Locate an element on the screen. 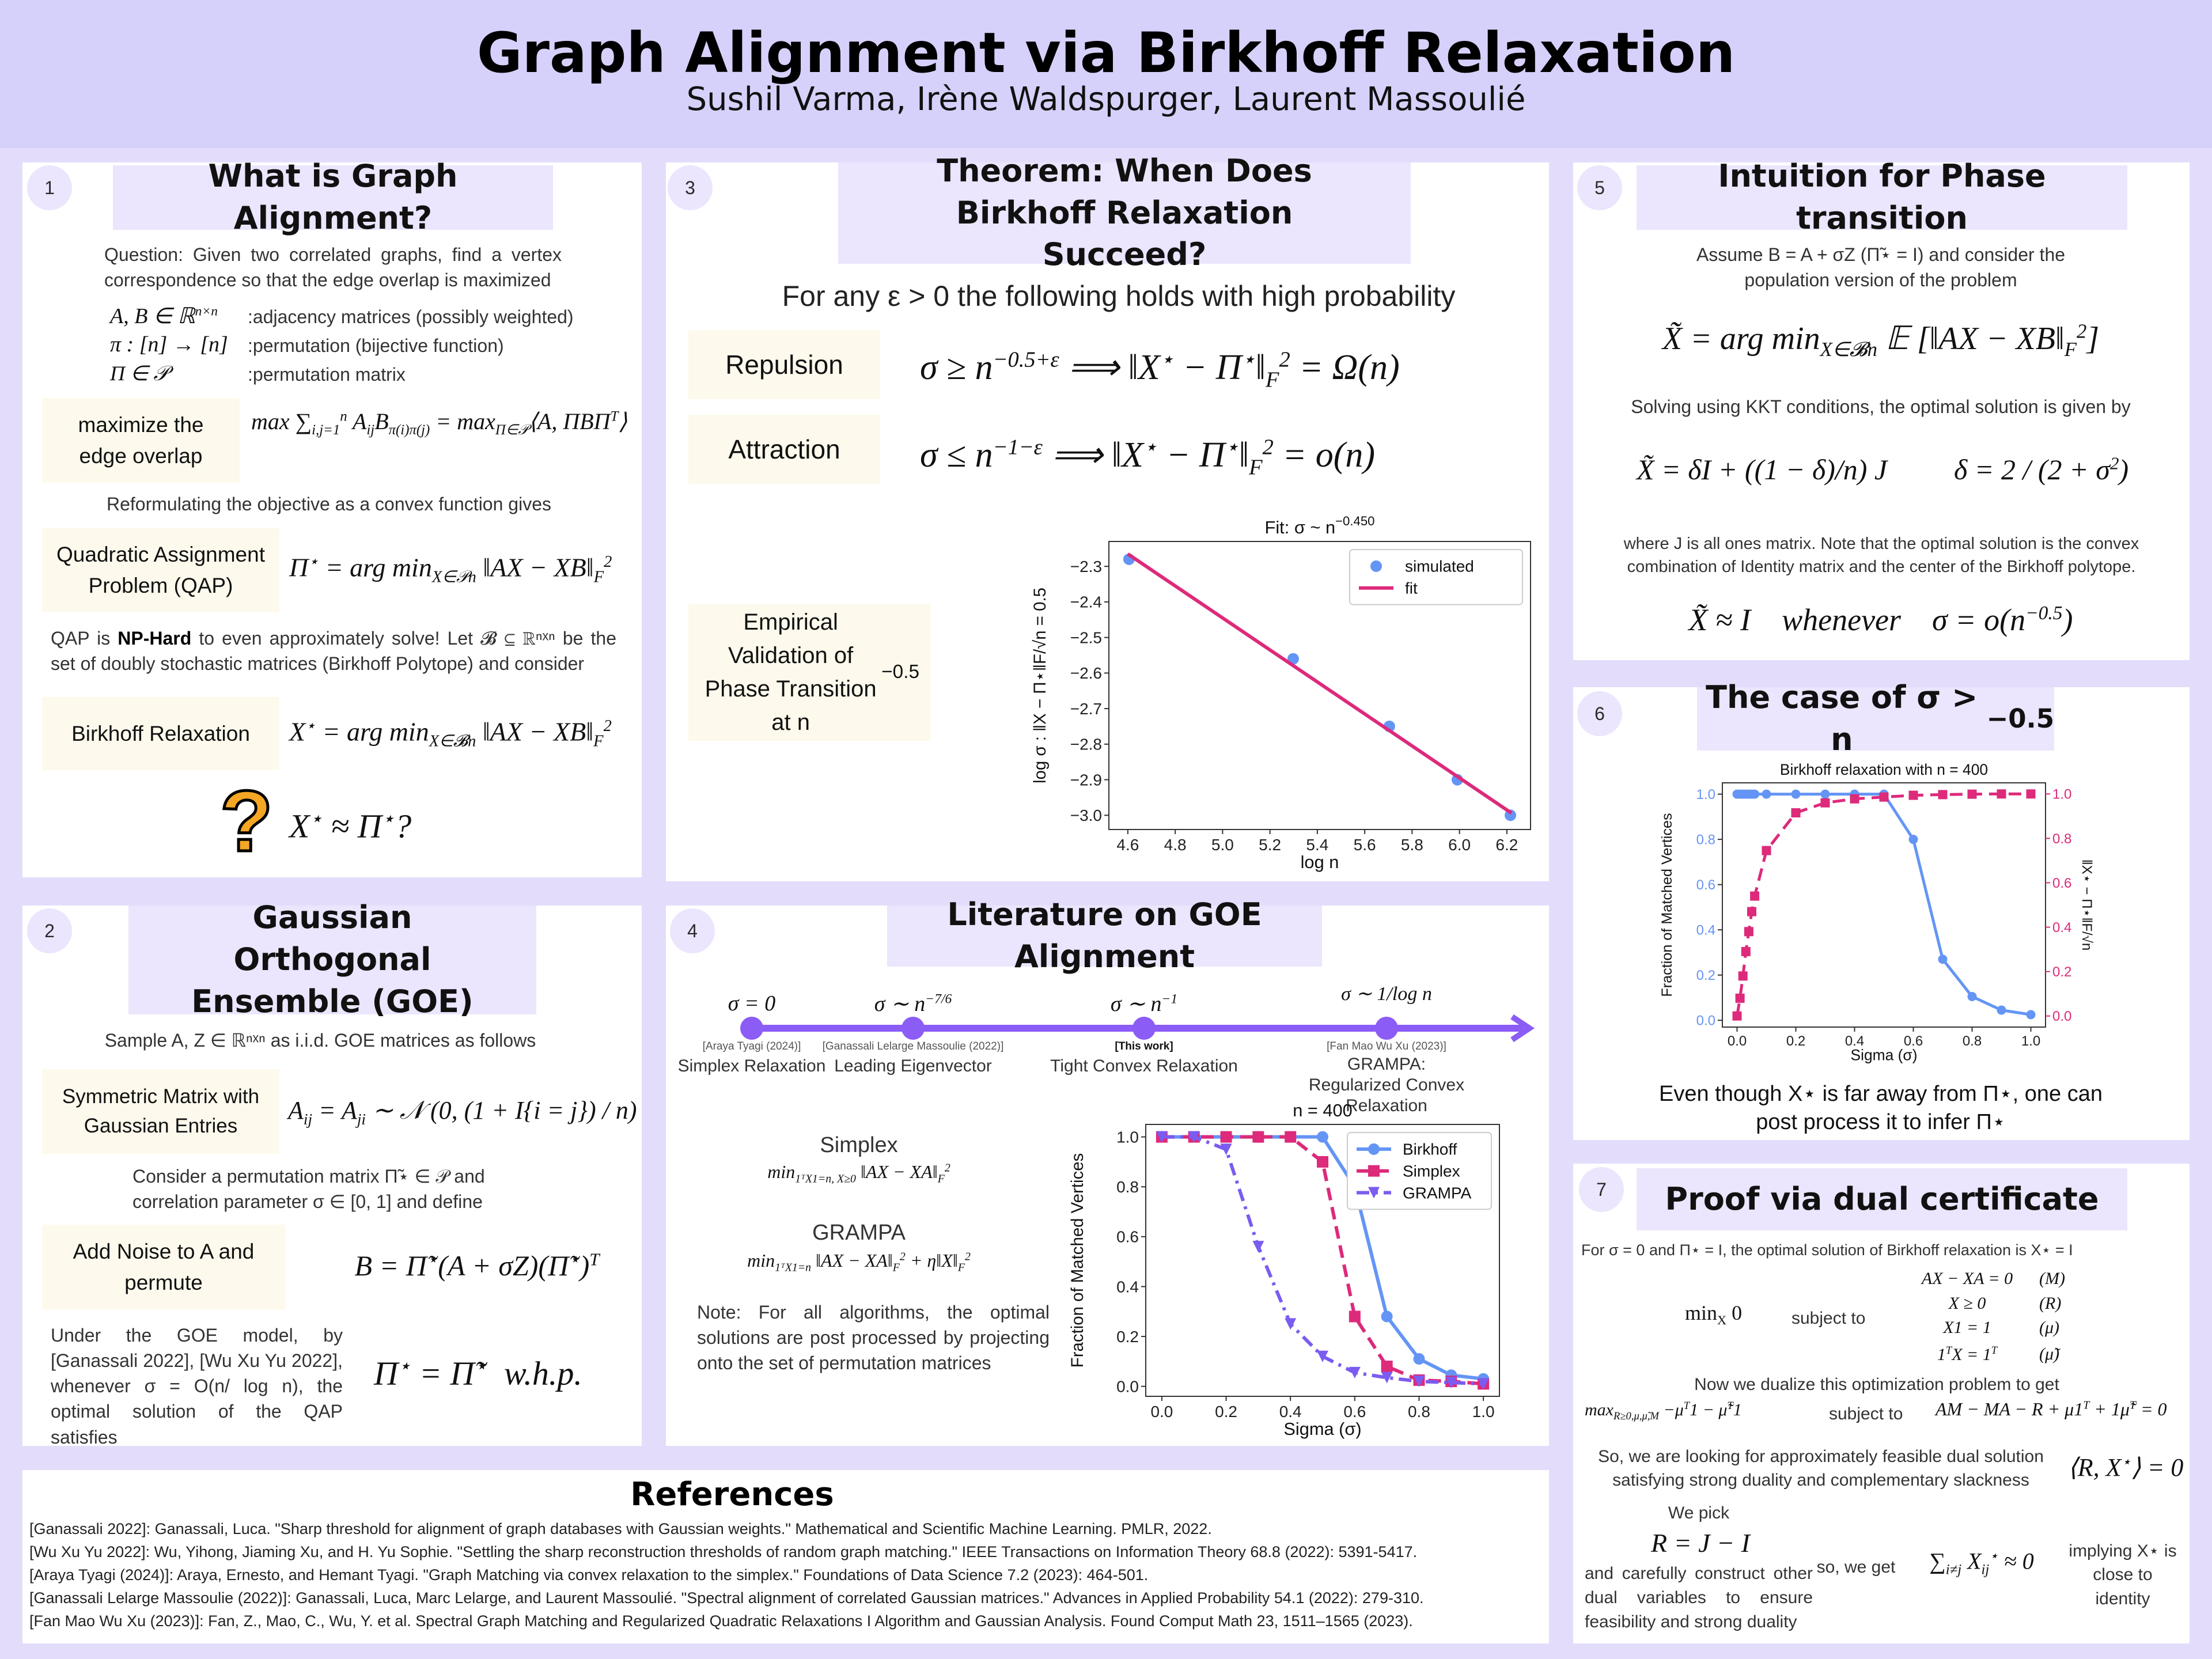 The width and height of the screenshot is (2212, 1659). legend-box is located at coordinates (1419, 1171).